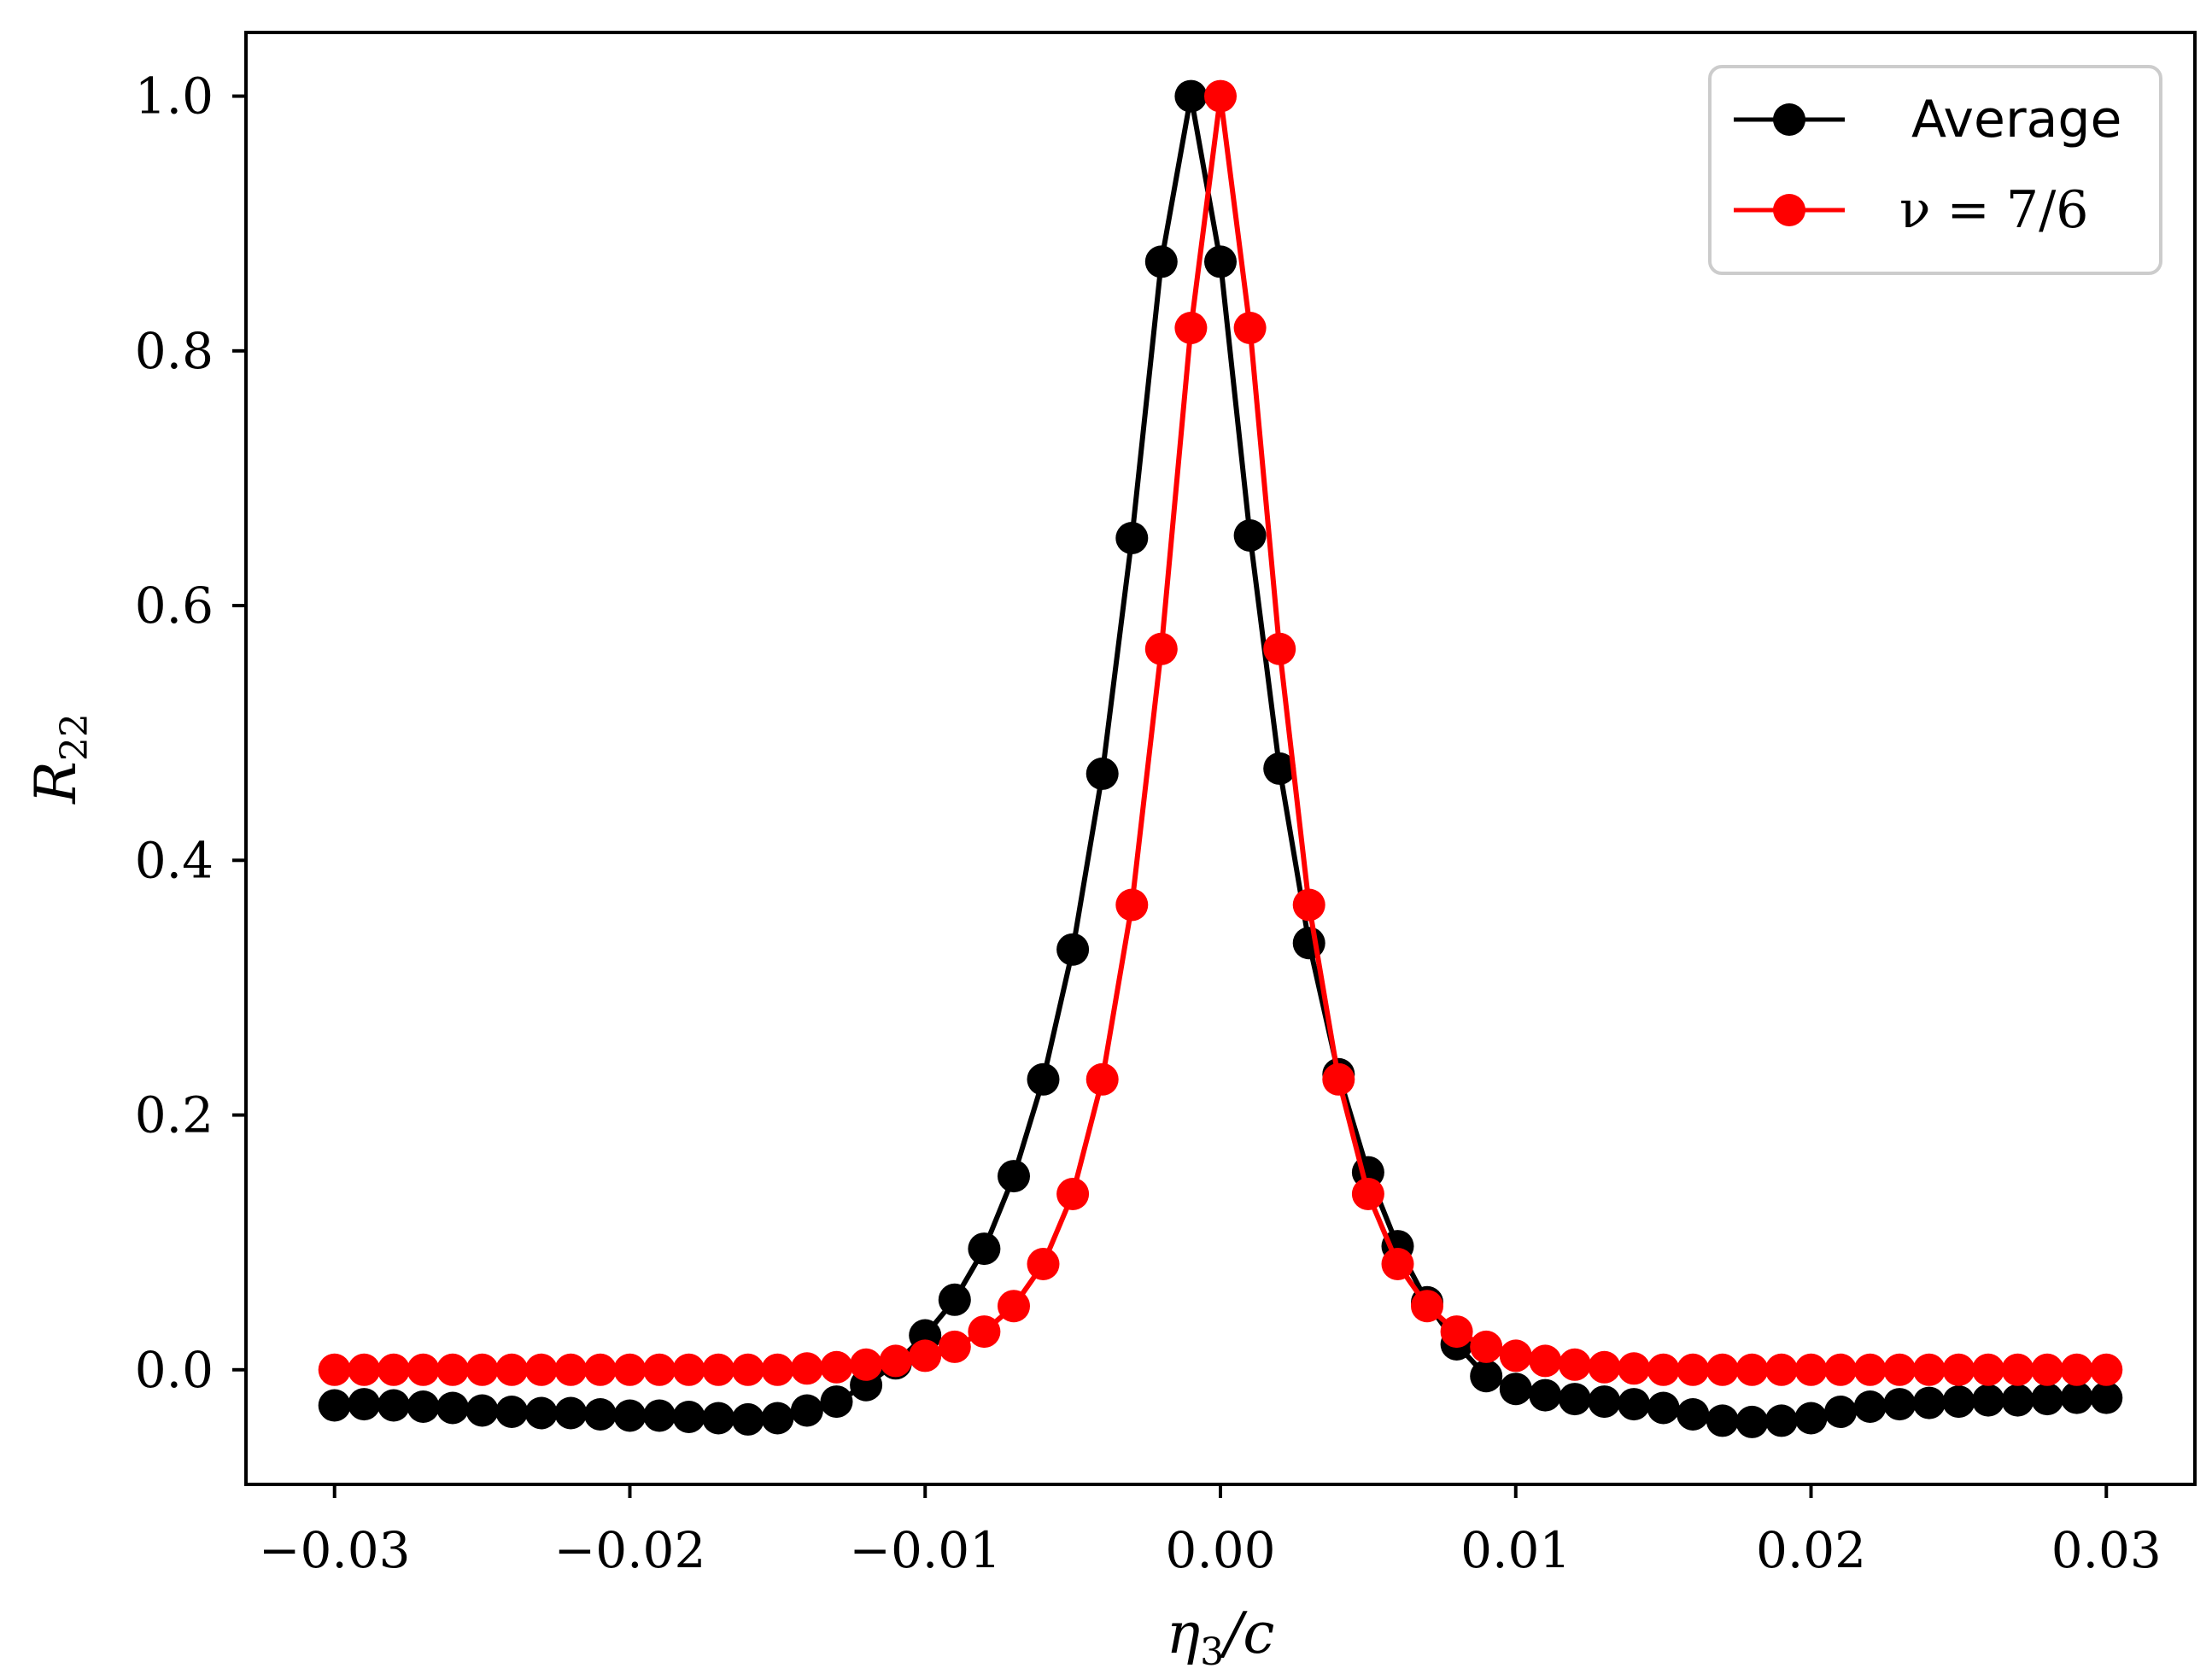  I want to click on y-tick-label: 0.0, so click(175, 1370).